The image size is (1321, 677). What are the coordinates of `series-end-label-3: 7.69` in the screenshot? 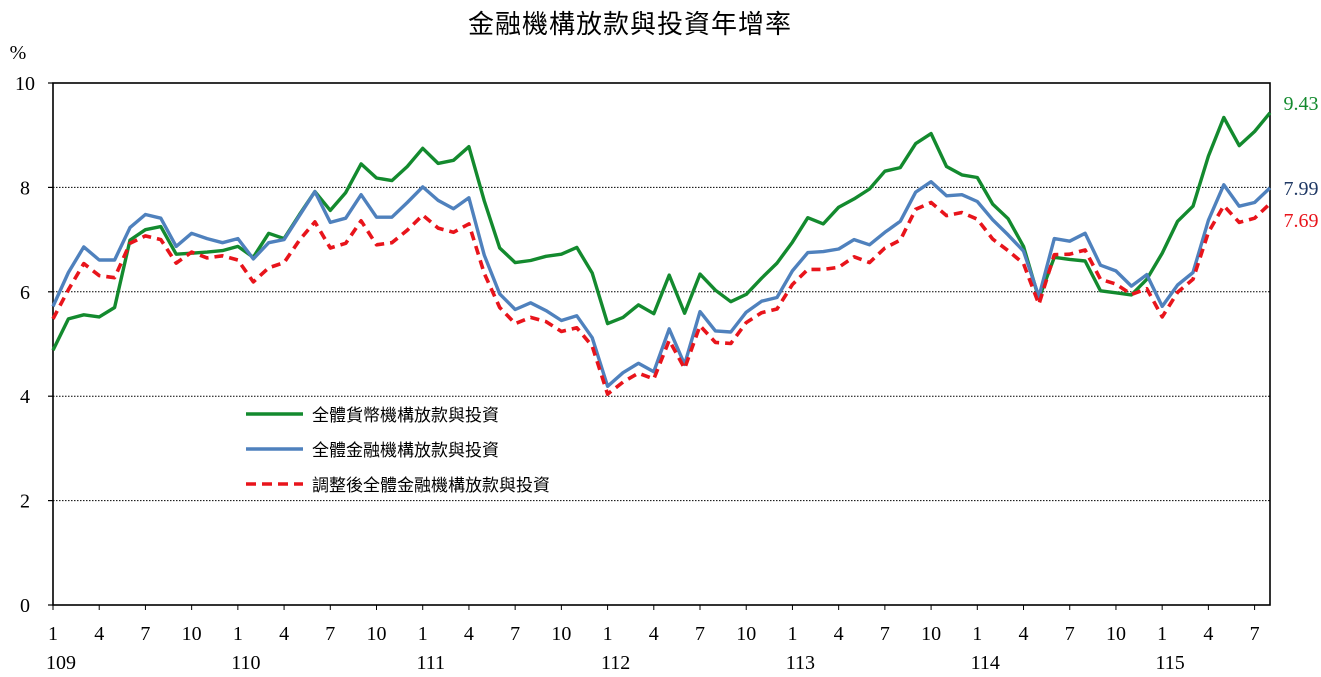 It's located at (1301, 221).